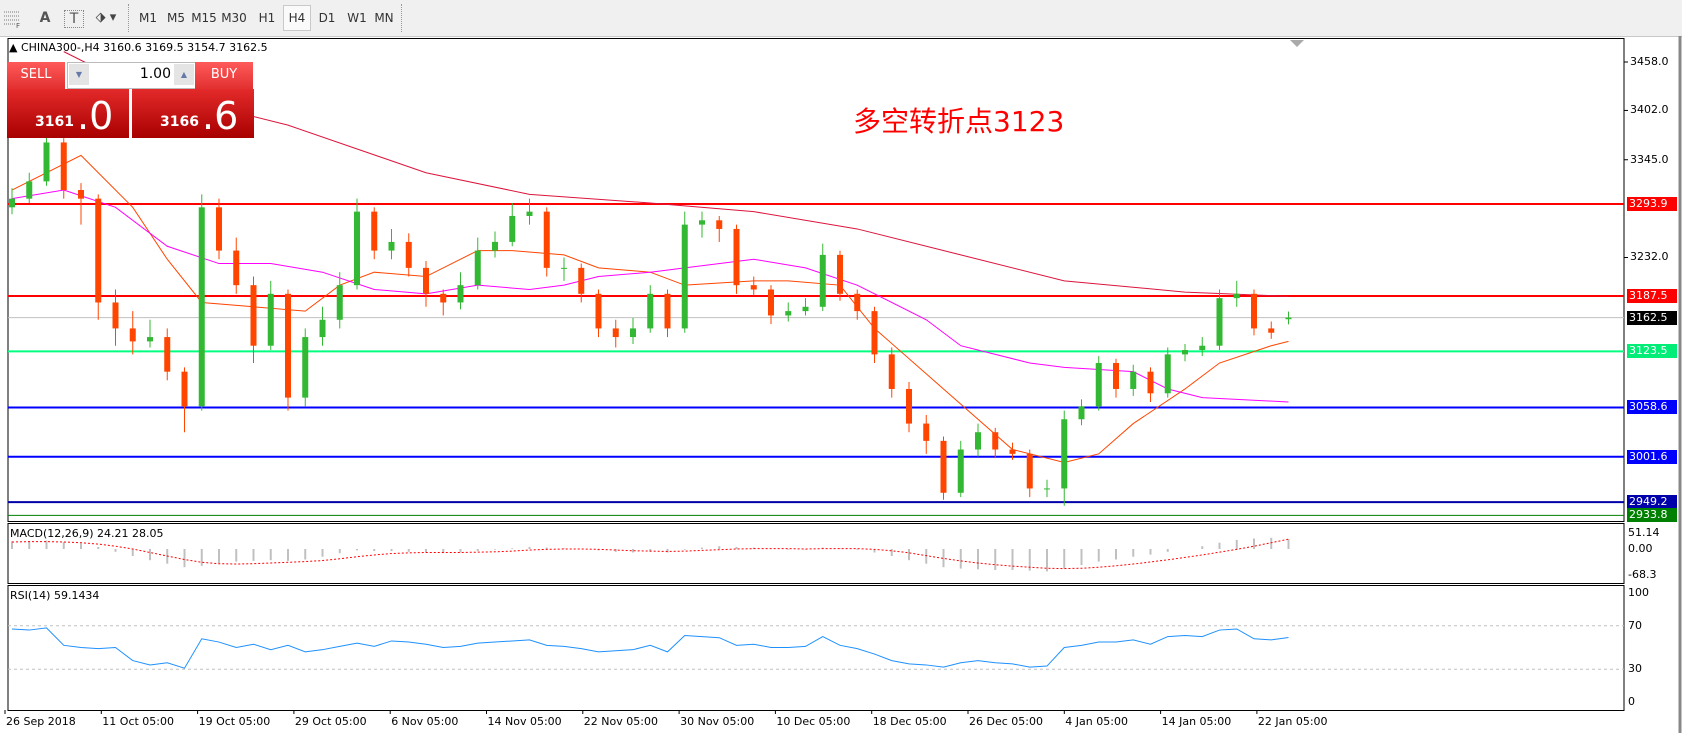  What do you see at coordinates (193, 113) in the screenshot?
I see `buy-price: 3166 .6` at bounding box center [193, 113].